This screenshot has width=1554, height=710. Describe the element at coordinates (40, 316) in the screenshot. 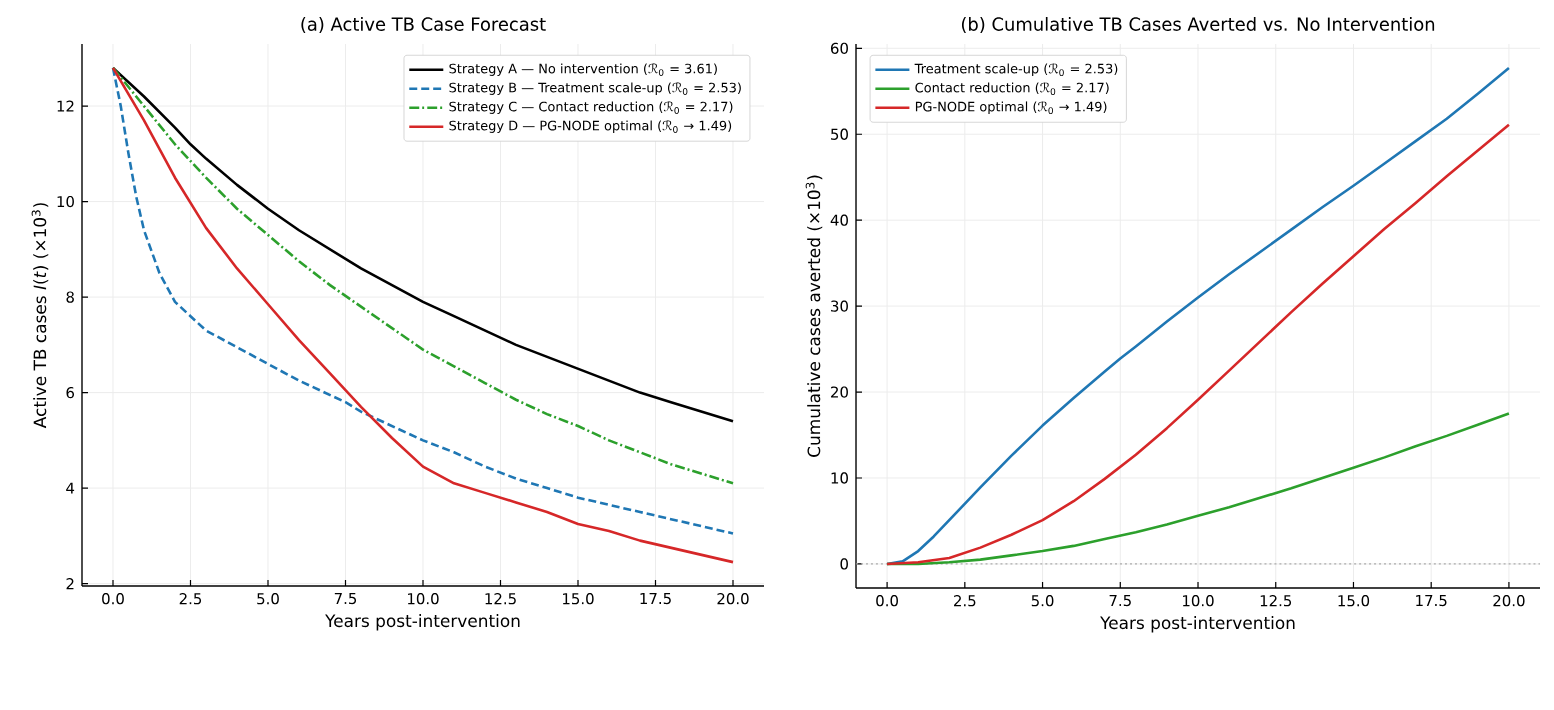

I see `y-axis-title: Active TB cases I(t) (×10$^{3}$)` at that location.